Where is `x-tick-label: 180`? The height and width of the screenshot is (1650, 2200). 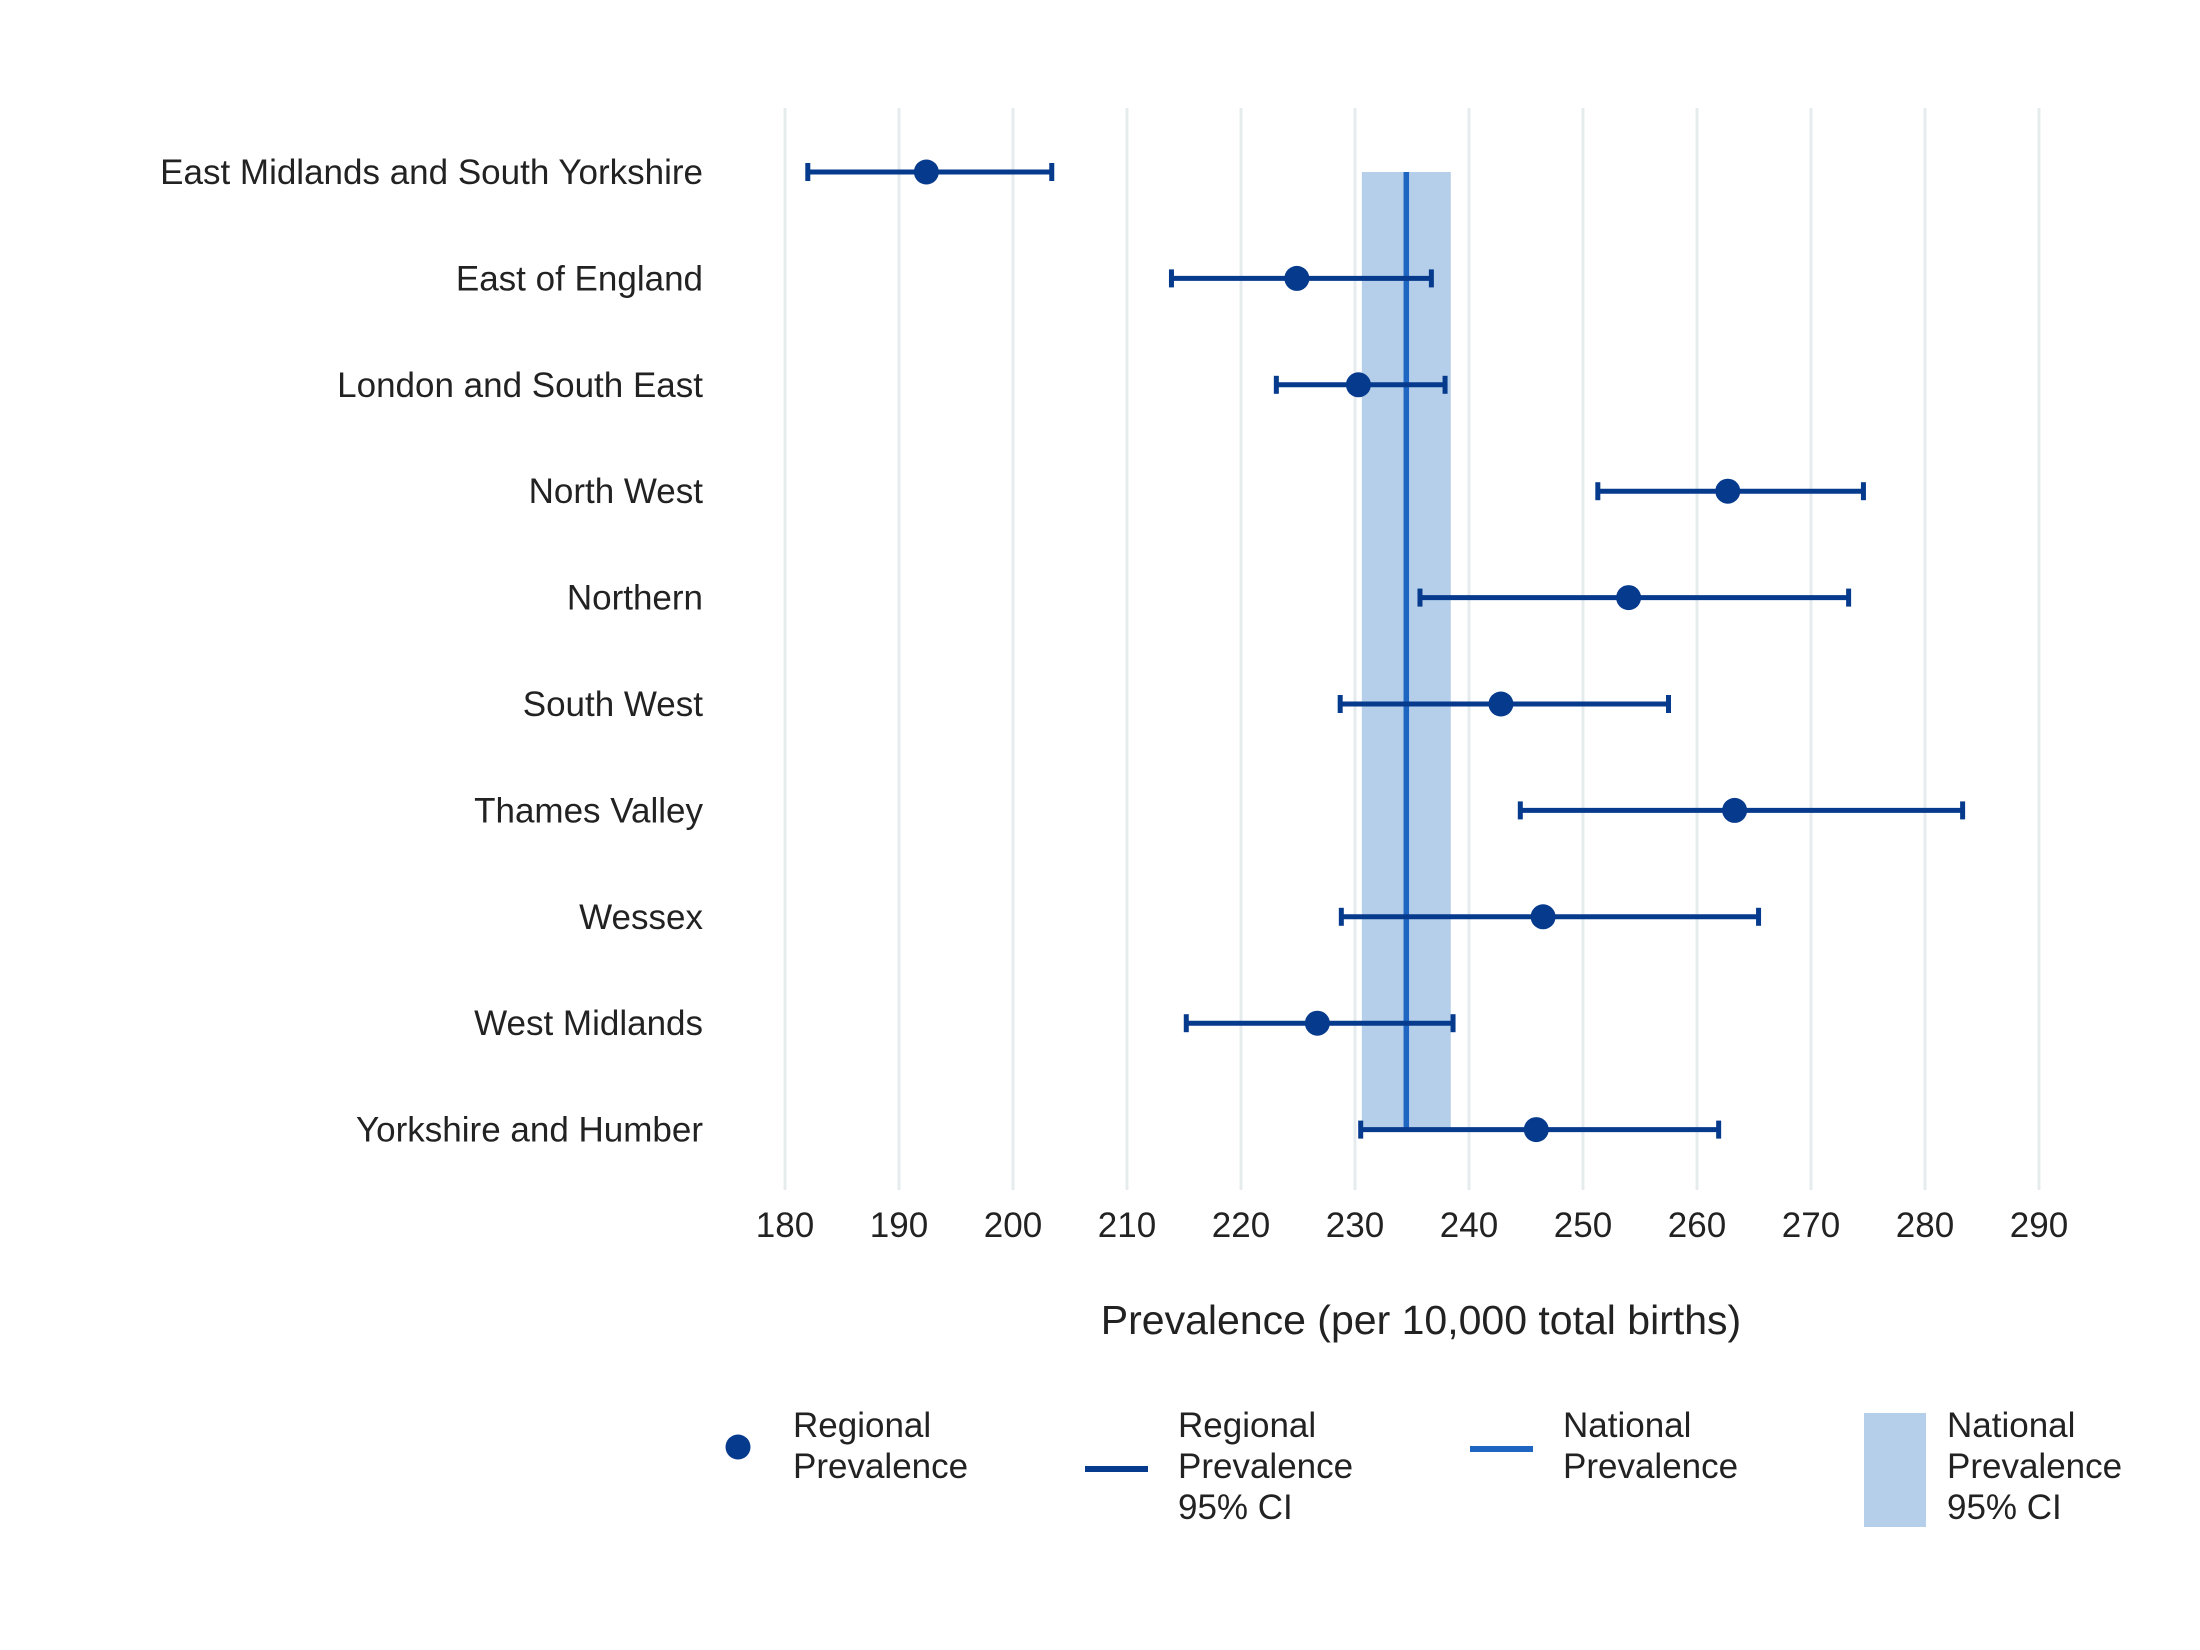
x-tick-label: 180 is located at coordinates (785, 1225).